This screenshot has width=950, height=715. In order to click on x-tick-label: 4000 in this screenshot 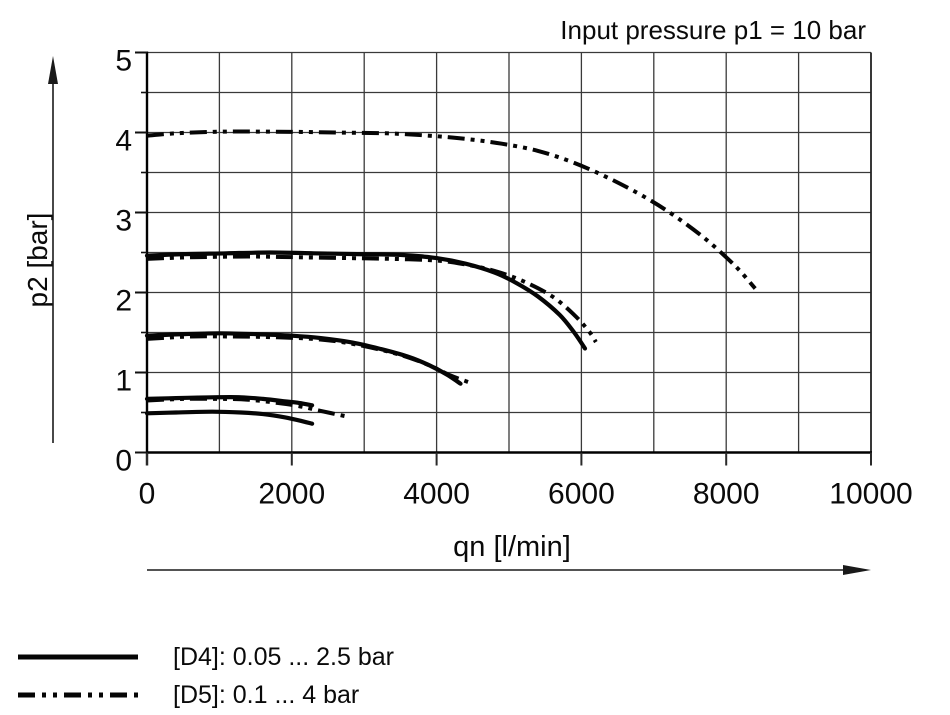, I will do `click(436, 494)`.